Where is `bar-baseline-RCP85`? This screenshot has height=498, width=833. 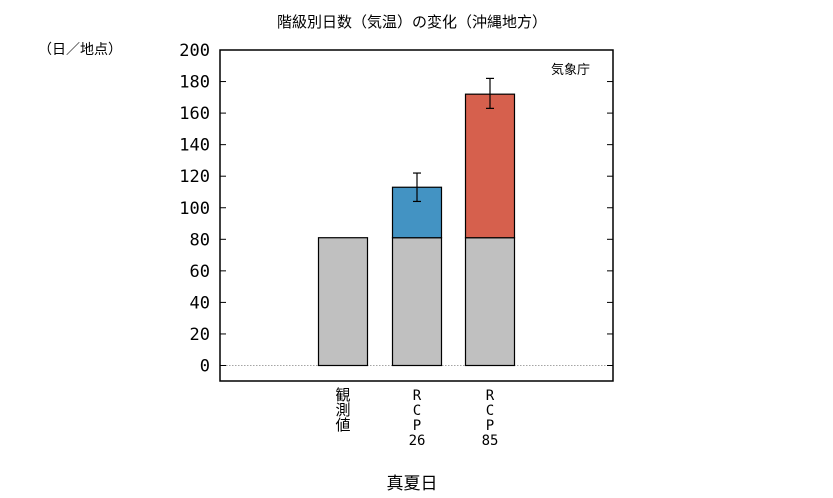
bar-baseline-RCP85 is located at coordinates (490, 302).